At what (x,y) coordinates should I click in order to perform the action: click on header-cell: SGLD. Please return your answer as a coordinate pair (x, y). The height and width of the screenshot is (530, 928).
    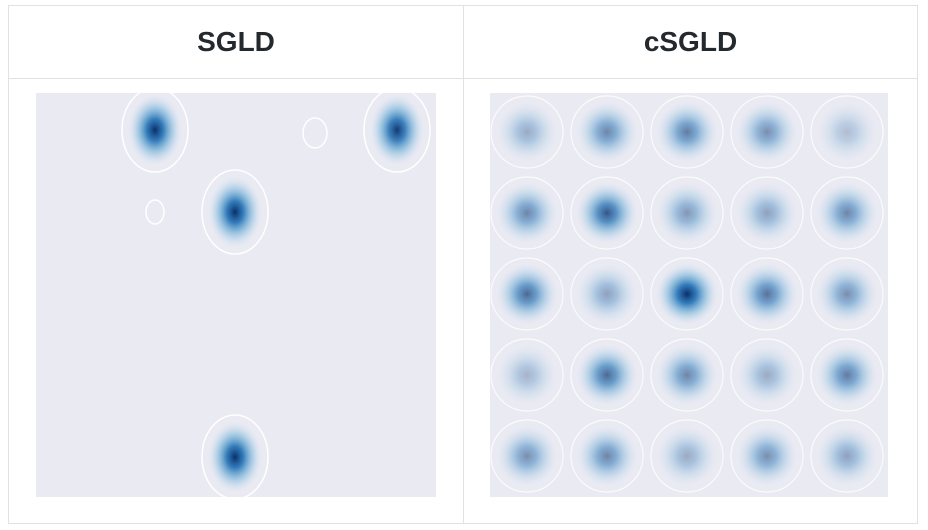
    Looking at the image, I should click on (236, 41).